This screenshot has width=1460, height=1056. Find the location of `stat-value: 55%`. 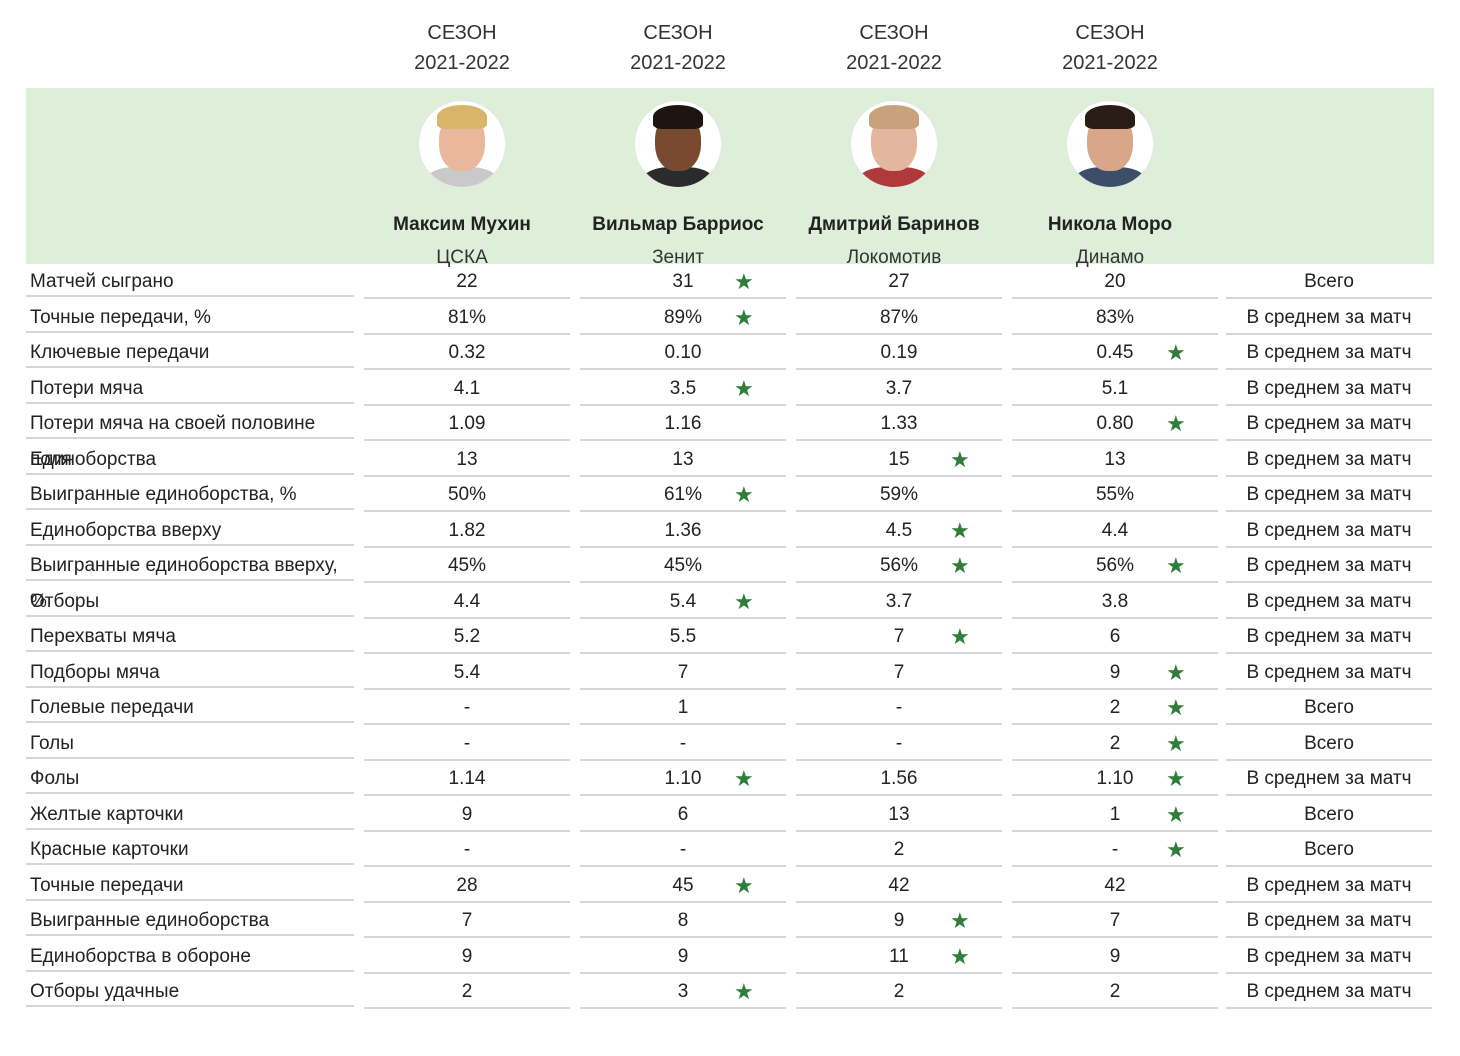

stat-value: 55% is located at coordinates (1115, 494).